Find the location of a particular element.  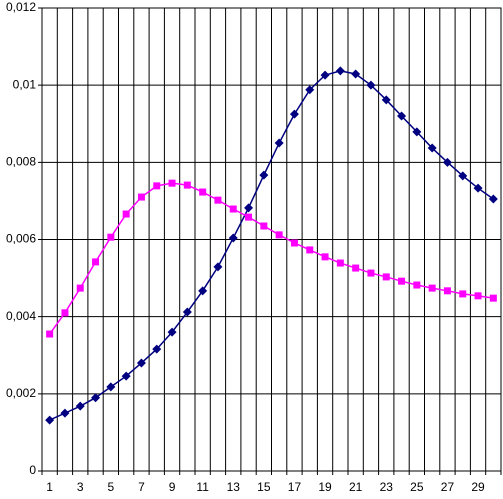

x-tick-label: 11 is located at coordinates (202, 487).